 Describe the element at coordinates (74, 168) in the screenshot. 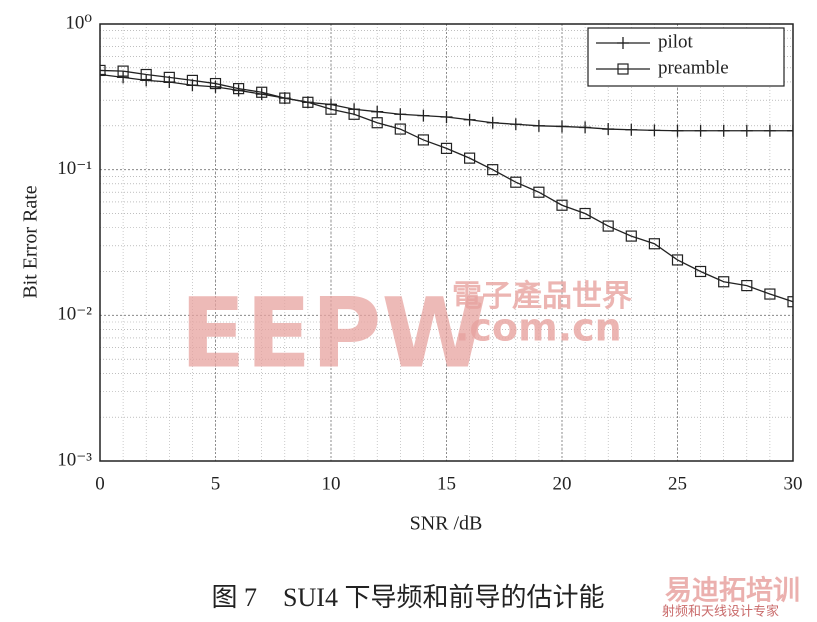

I see `y-tick-label: 10⁻¹` at that location.